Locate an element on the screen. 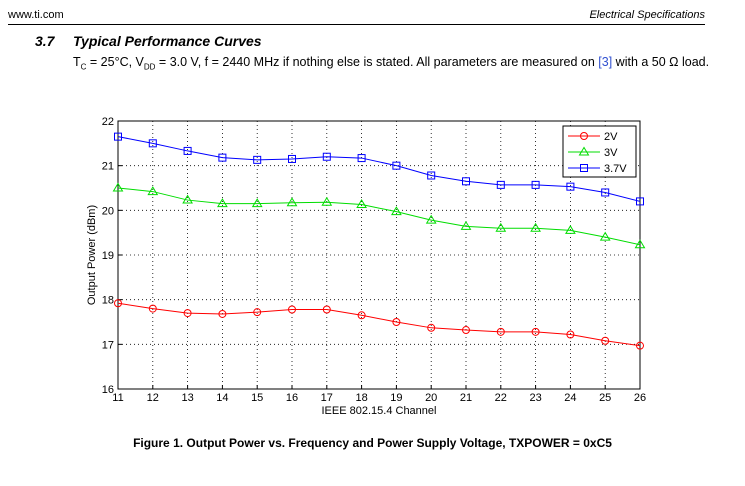 The image size is (745, 486). y-tick-label: 22 is located at coordinates (108, 122).